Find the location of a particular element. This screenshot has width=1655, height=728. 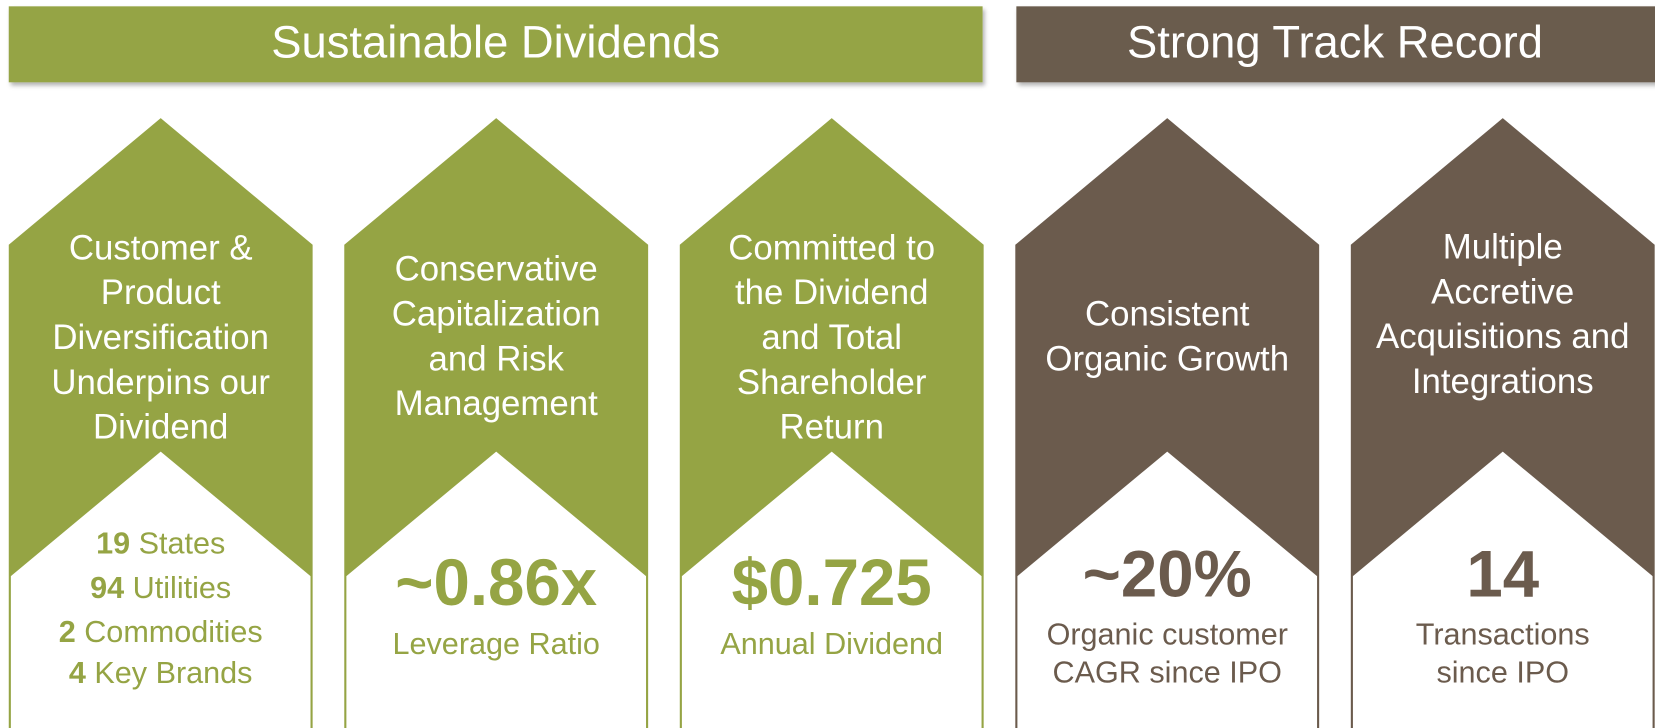

highlight-value: ~0.86x is located at coordinates (496, 582).